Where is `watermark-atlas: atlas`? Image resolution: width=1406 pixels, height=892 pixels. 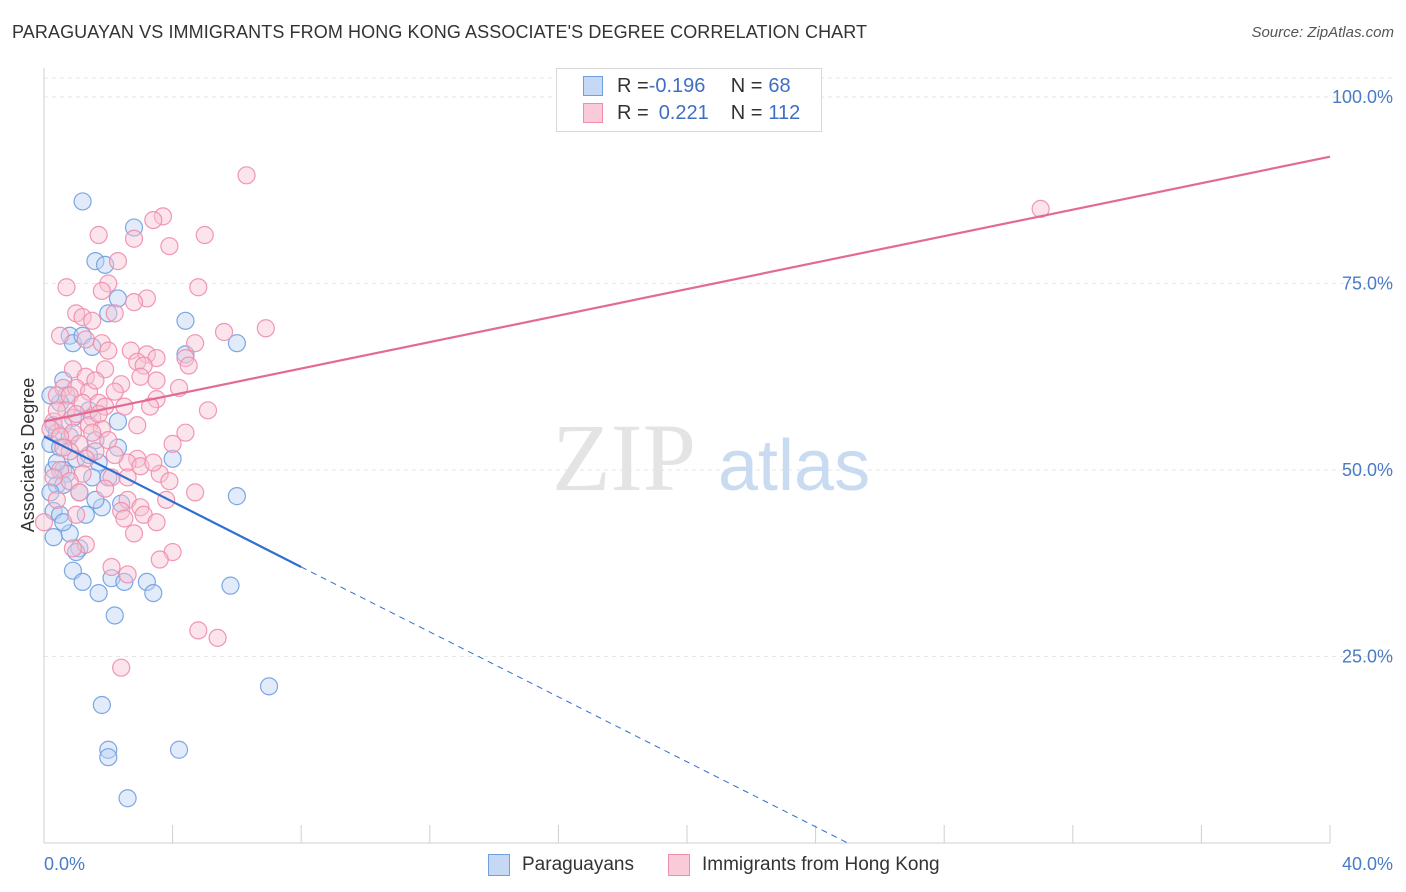 watermark-atlas: atlas is located at coordinates (794, 466).